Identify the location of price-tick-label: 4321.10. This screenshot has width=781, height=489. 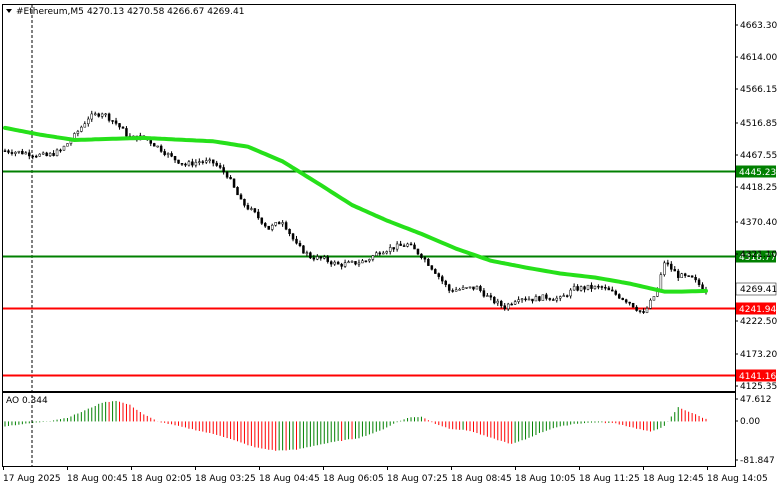
(758, 255).